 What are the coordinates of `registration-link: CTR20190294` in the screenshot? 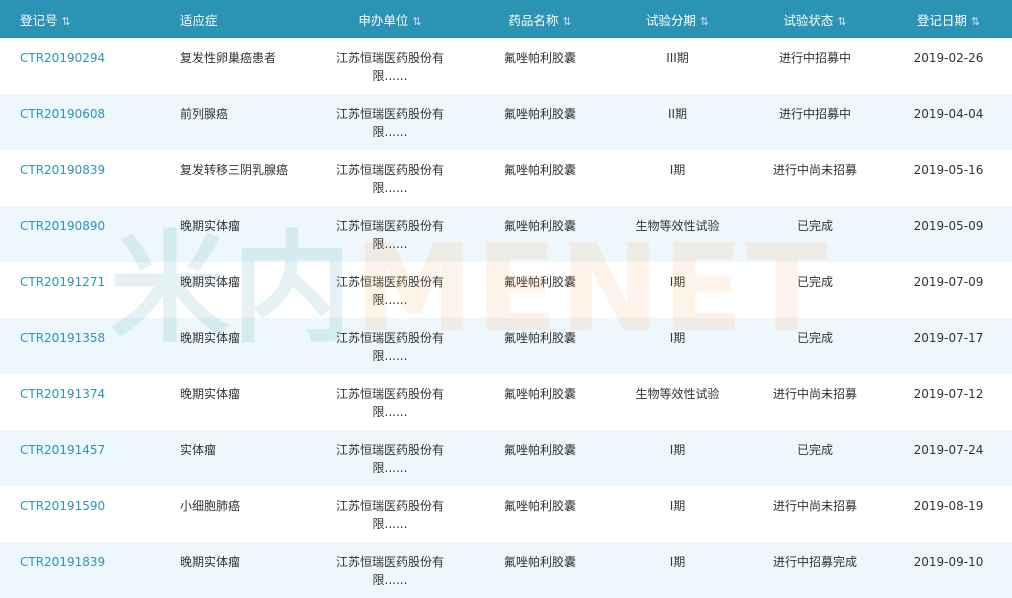 It's located at (63, 58).